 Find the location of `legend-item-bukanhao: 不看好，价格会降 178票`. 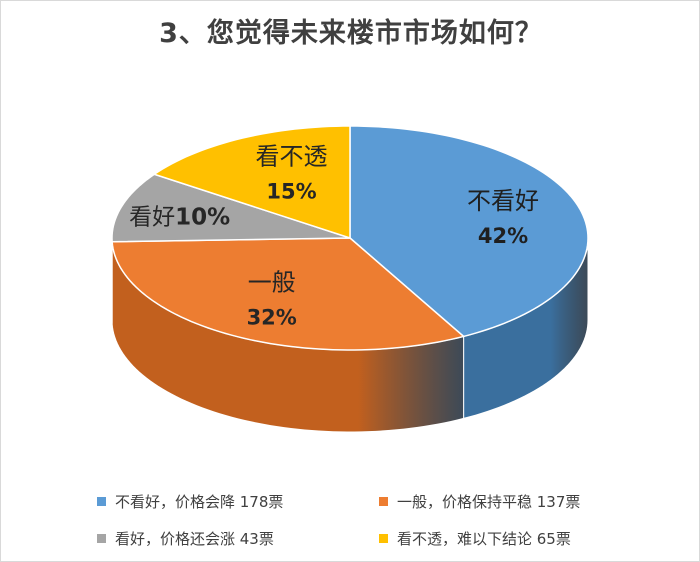

legend-item-bukanhao: 不看好，价格会降 178票 is located at coordinates (238, 501).